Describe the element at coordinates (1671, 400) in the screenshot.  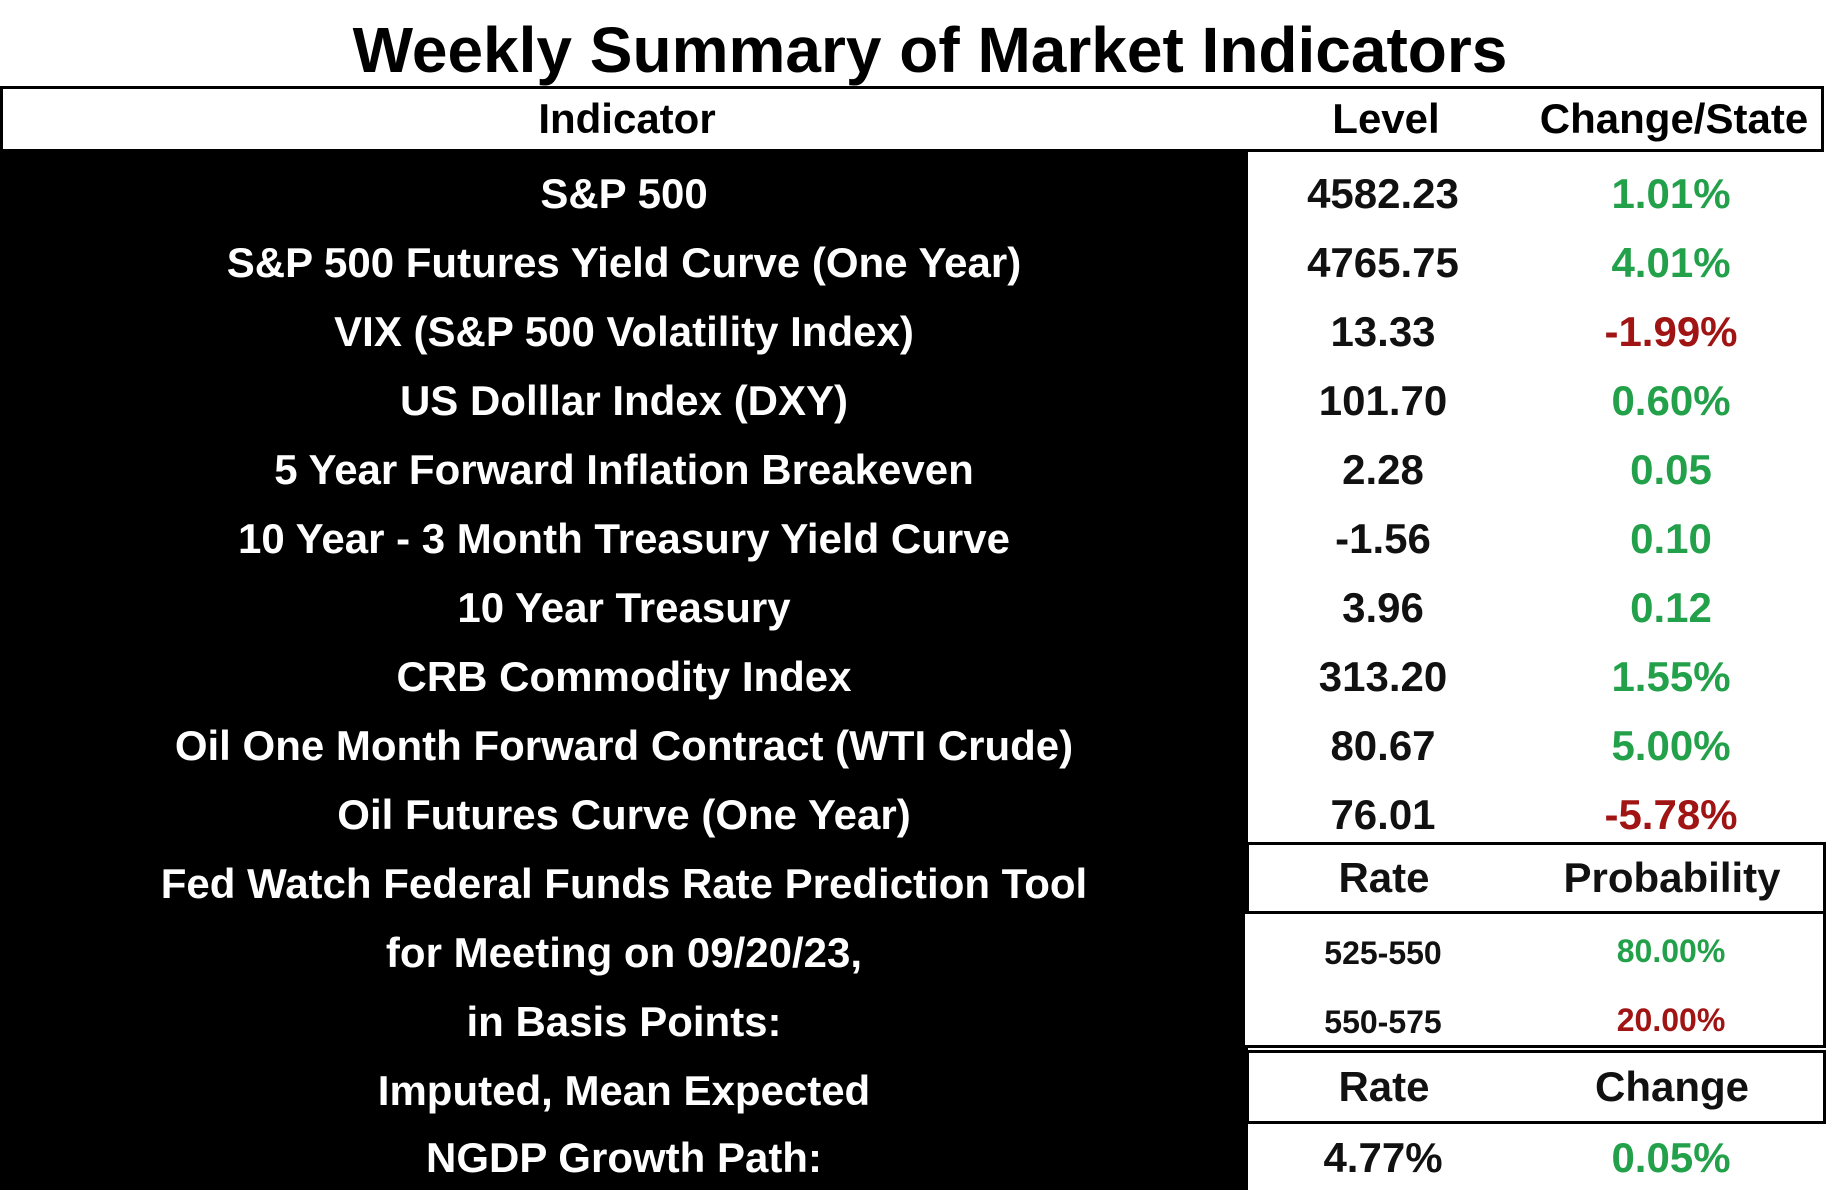
I see `row-change: 0.60%` at that location.